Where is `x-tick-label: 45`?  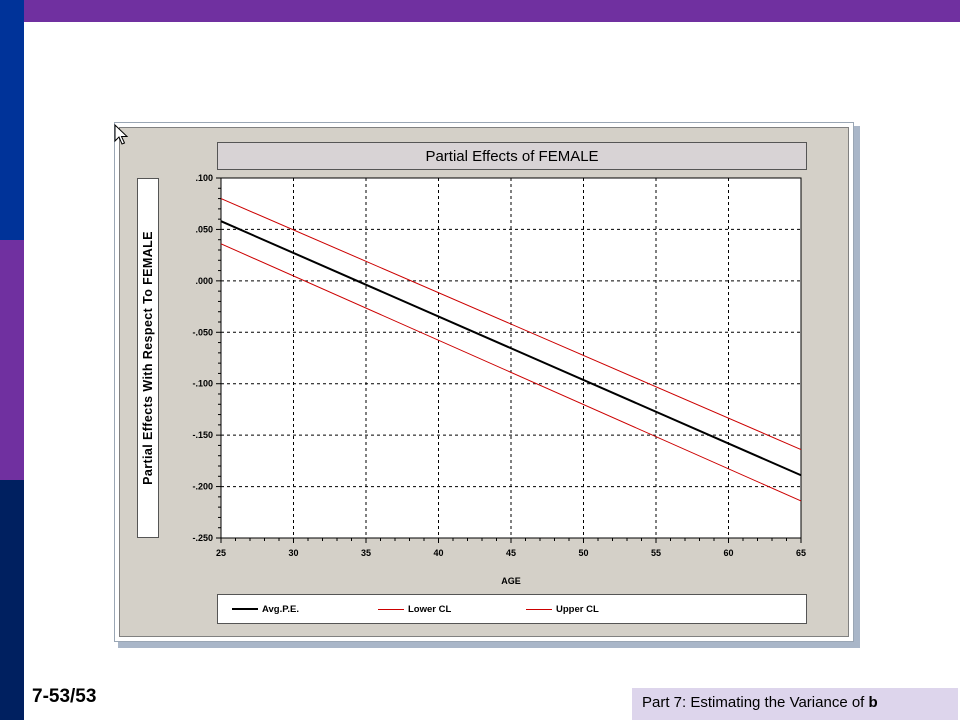
x-tick-label: 45 is located at coordinates (511, 553).